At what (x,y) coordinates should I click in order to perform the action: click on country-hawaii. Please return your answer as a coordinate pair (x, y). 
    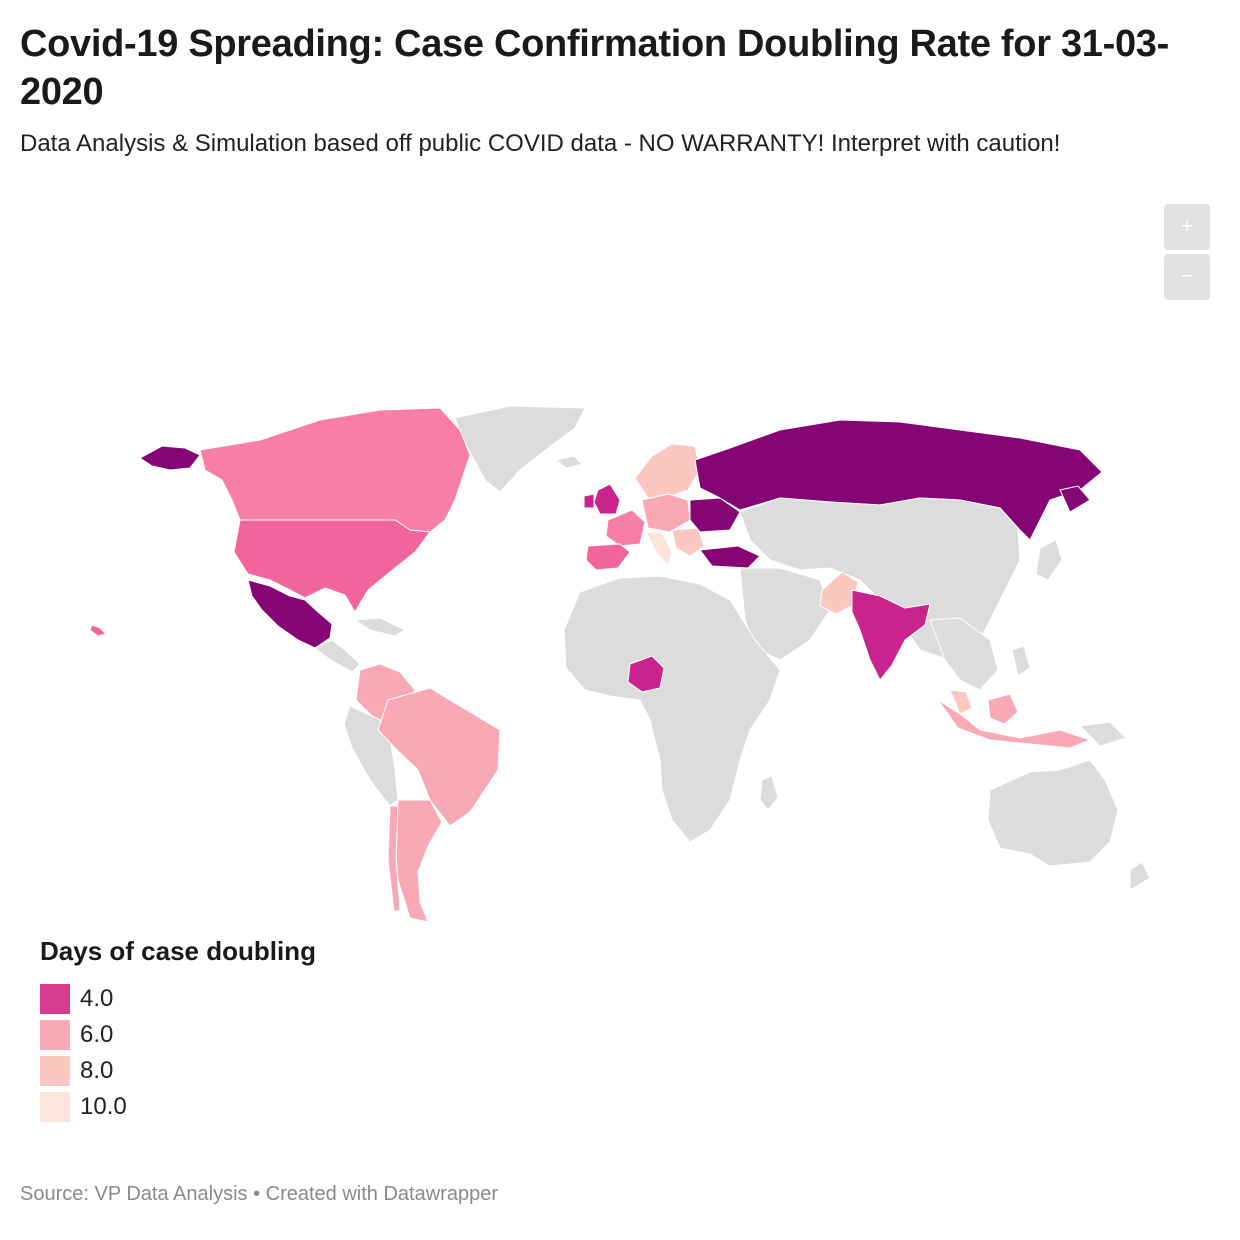
    Looking at the image, I should click on (98, 630).